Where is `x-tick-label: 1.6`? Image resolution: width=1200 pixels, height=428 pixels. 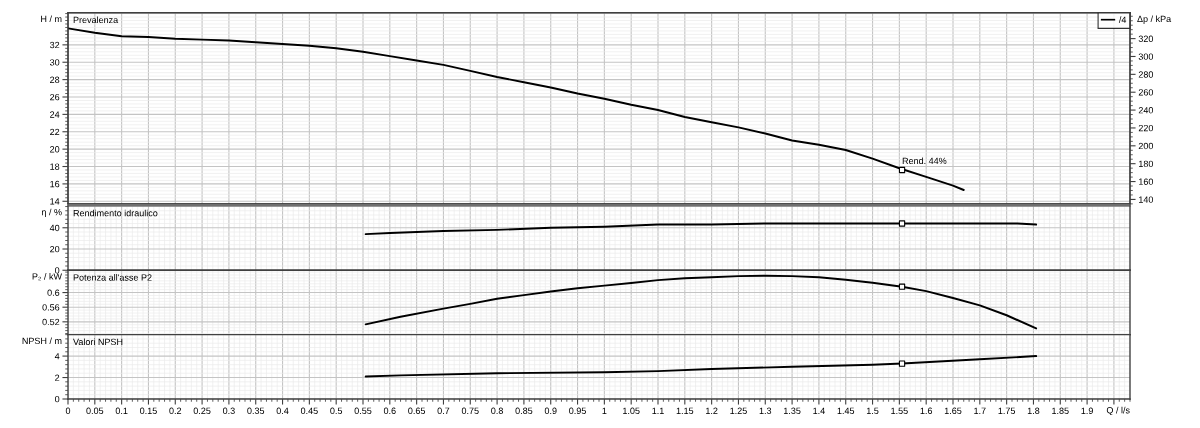
x-tick-label: 1.6 is located at coordinates (926, 410).